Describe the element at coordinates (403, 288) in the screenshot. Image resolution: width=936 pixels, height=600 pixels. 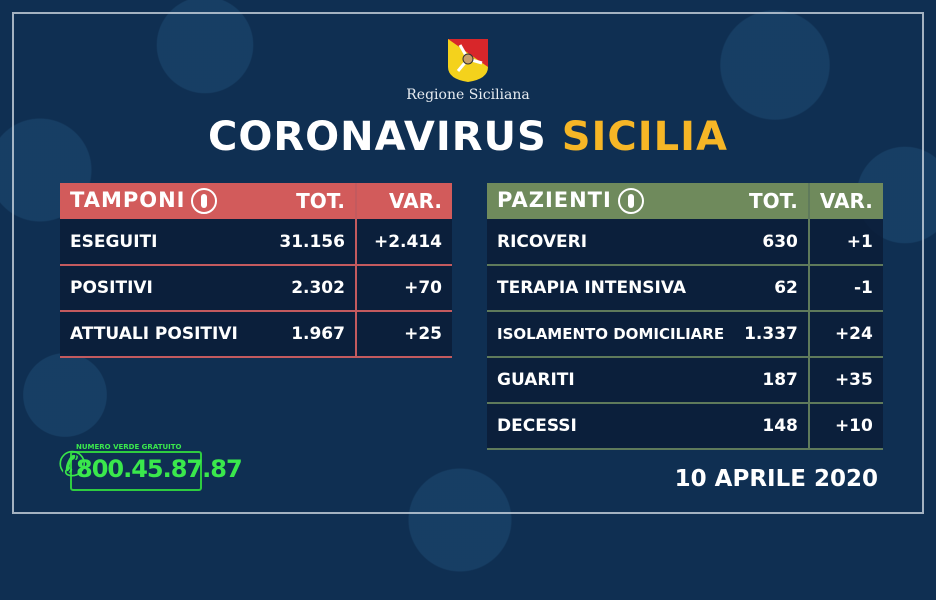
I see `row-var: +70` at that location.